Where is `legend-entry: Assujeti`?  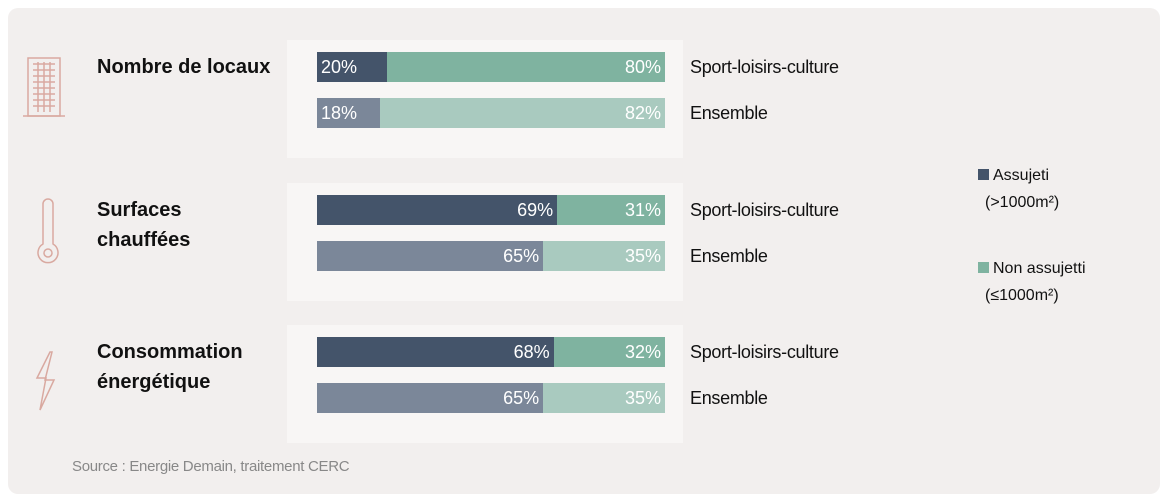
legend-entry: Assujeti is located at coordinates (1013, 176).